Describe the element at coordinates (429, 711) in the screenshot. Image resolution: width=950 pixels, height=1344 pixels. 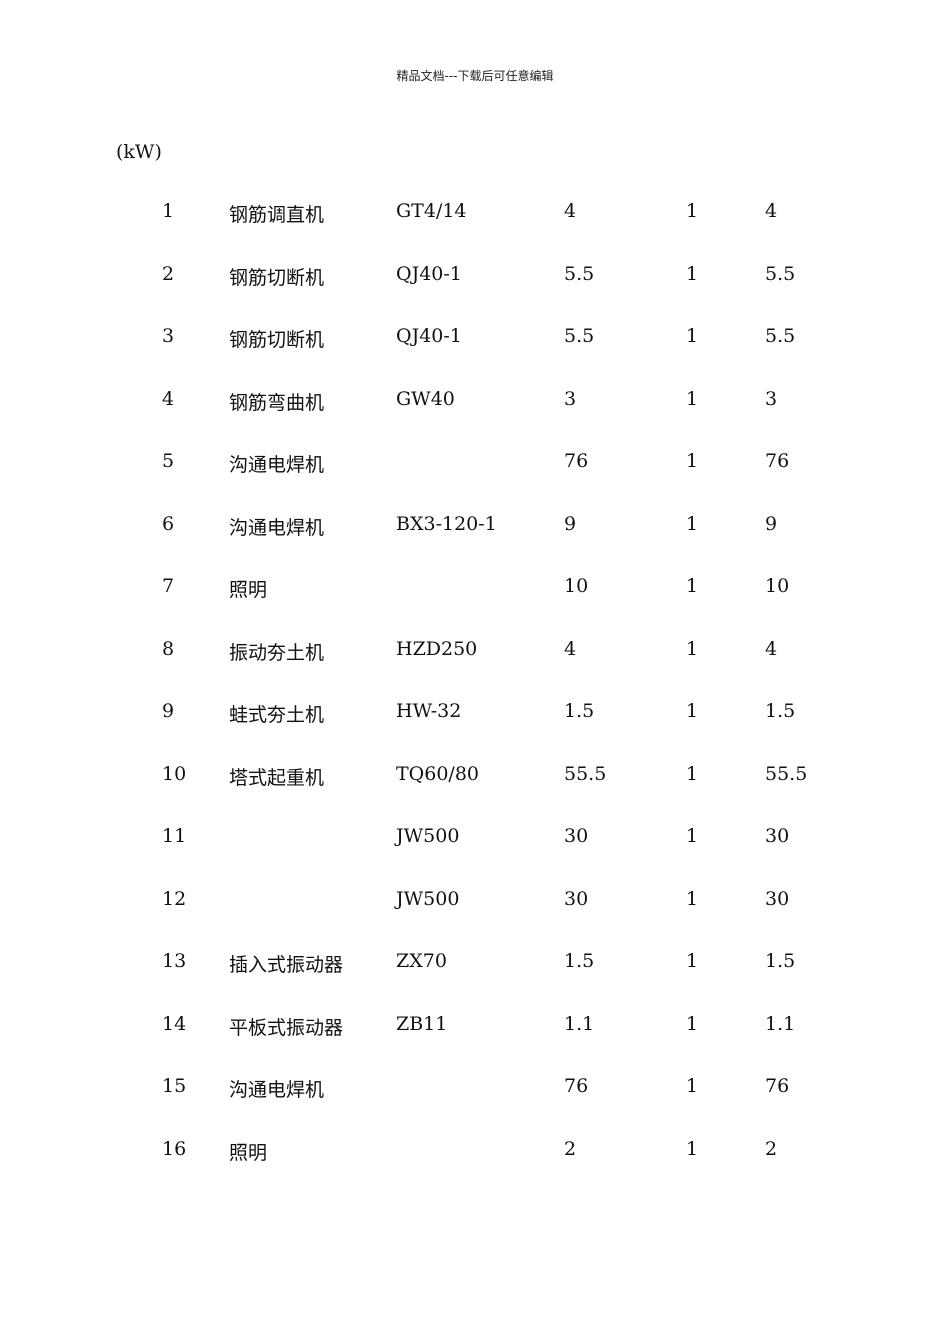
I see `model: HW-32` at that location.